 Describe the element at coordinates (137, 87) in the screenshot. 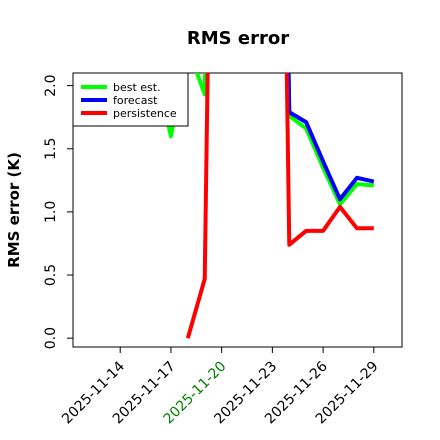

I see `legend-label: best est.` at that location.